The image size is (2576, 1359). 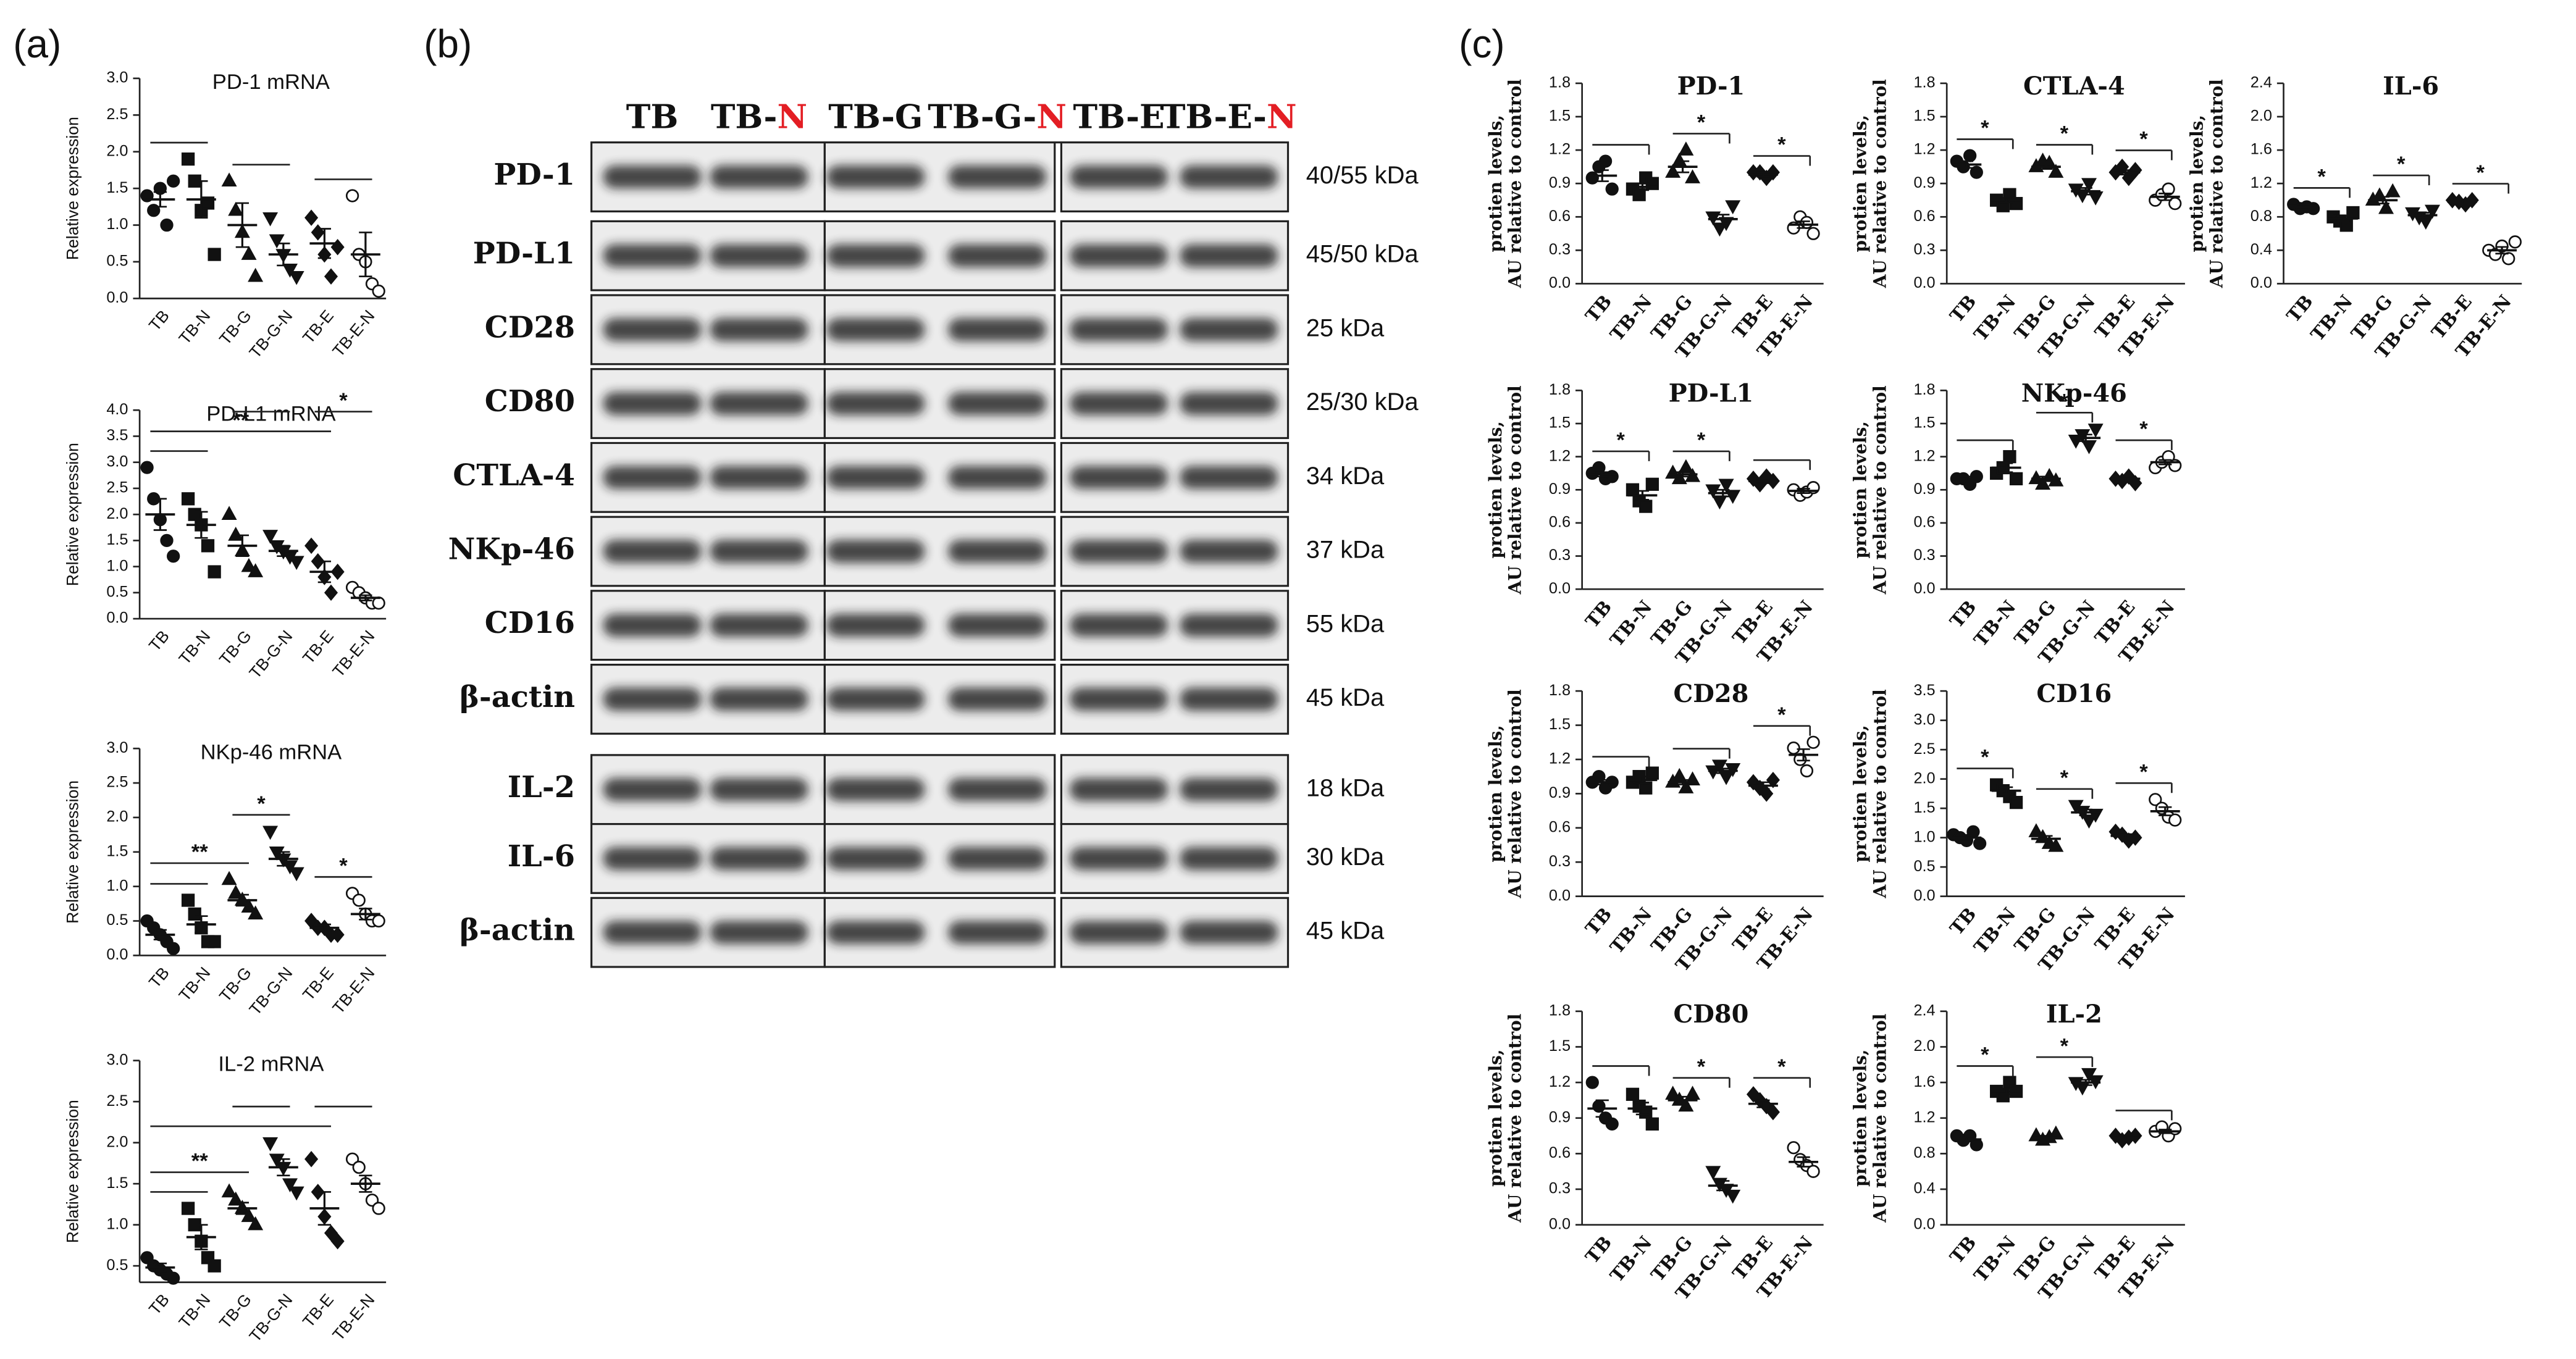 What do you see at coordinates (792, 116) in the screenshot?
I see `lane-label-mark: N` at bounding box center [792, 116].